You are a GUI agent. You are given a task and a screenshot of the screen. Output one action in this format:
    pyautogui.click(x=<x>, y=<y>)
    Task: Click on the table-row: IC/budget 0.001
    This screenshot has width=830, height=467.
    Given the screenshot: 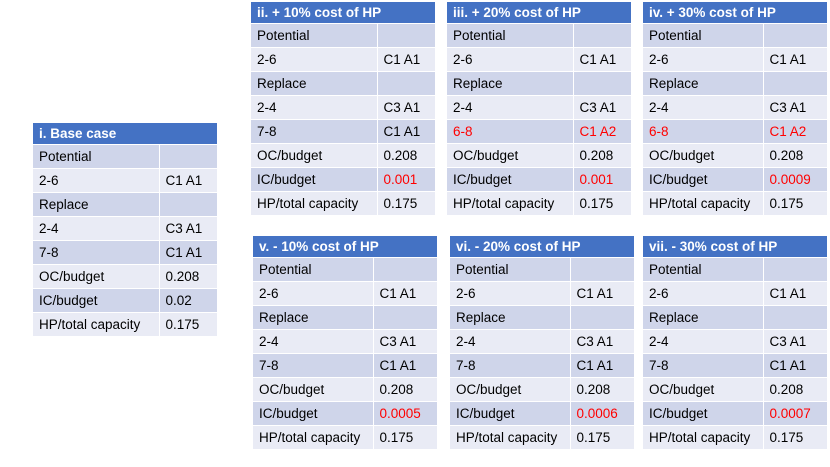 What is the action you would take?
    pyautogui.click(x=539, y=179)
    